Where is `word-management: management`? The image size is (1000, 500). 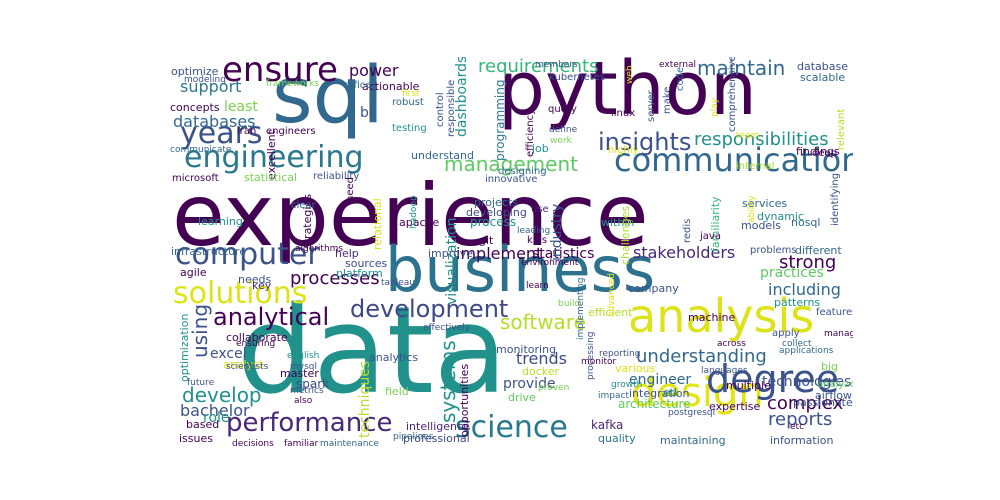
word-management: management is located at coordinates (511, 164).